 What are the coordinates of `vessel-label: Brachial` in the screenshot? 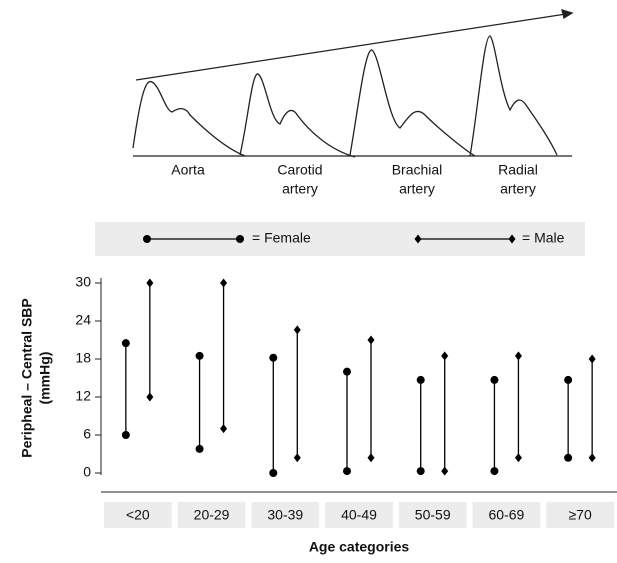 It's located at (417, 170).